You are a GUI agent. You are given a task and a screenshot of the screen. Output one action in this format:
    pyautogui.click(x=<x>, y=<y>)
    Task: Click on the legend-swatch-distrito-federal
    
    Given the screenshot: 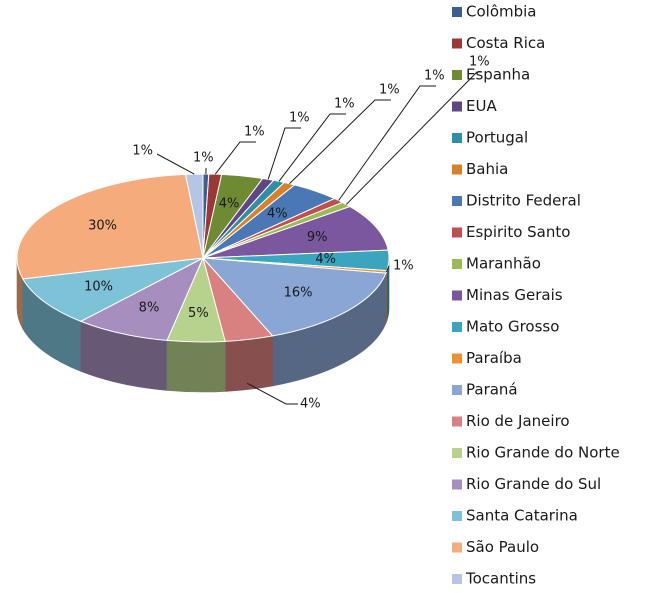 What is the action you would take?
    pyautogui.click(x=457, y=201)
    